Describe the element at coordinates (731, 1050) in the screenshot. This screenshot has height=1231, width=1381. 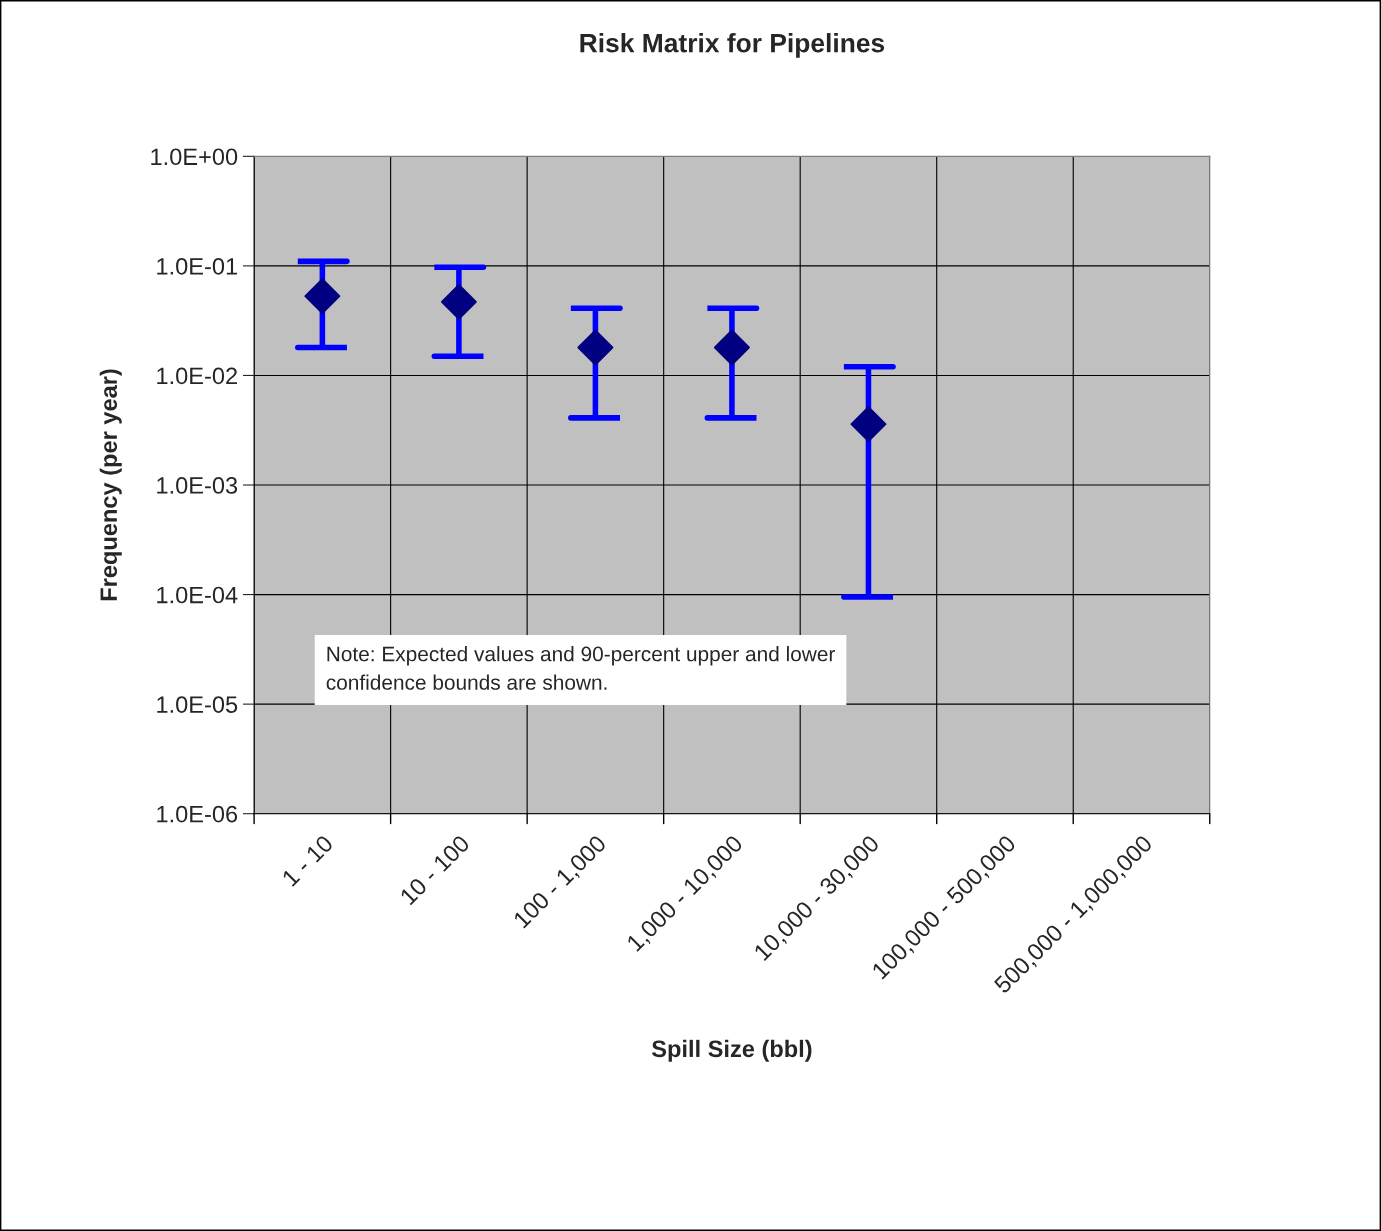
I see `x-axis-title: Spill Size (bbl)` at that location.